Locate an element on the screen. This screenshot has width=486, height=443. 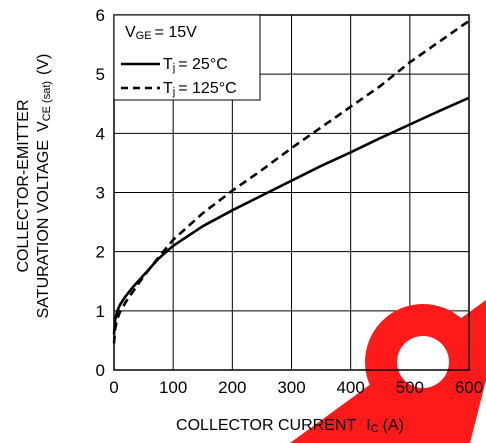
x-tick-label: 0 is located at coordinates (113, 387).